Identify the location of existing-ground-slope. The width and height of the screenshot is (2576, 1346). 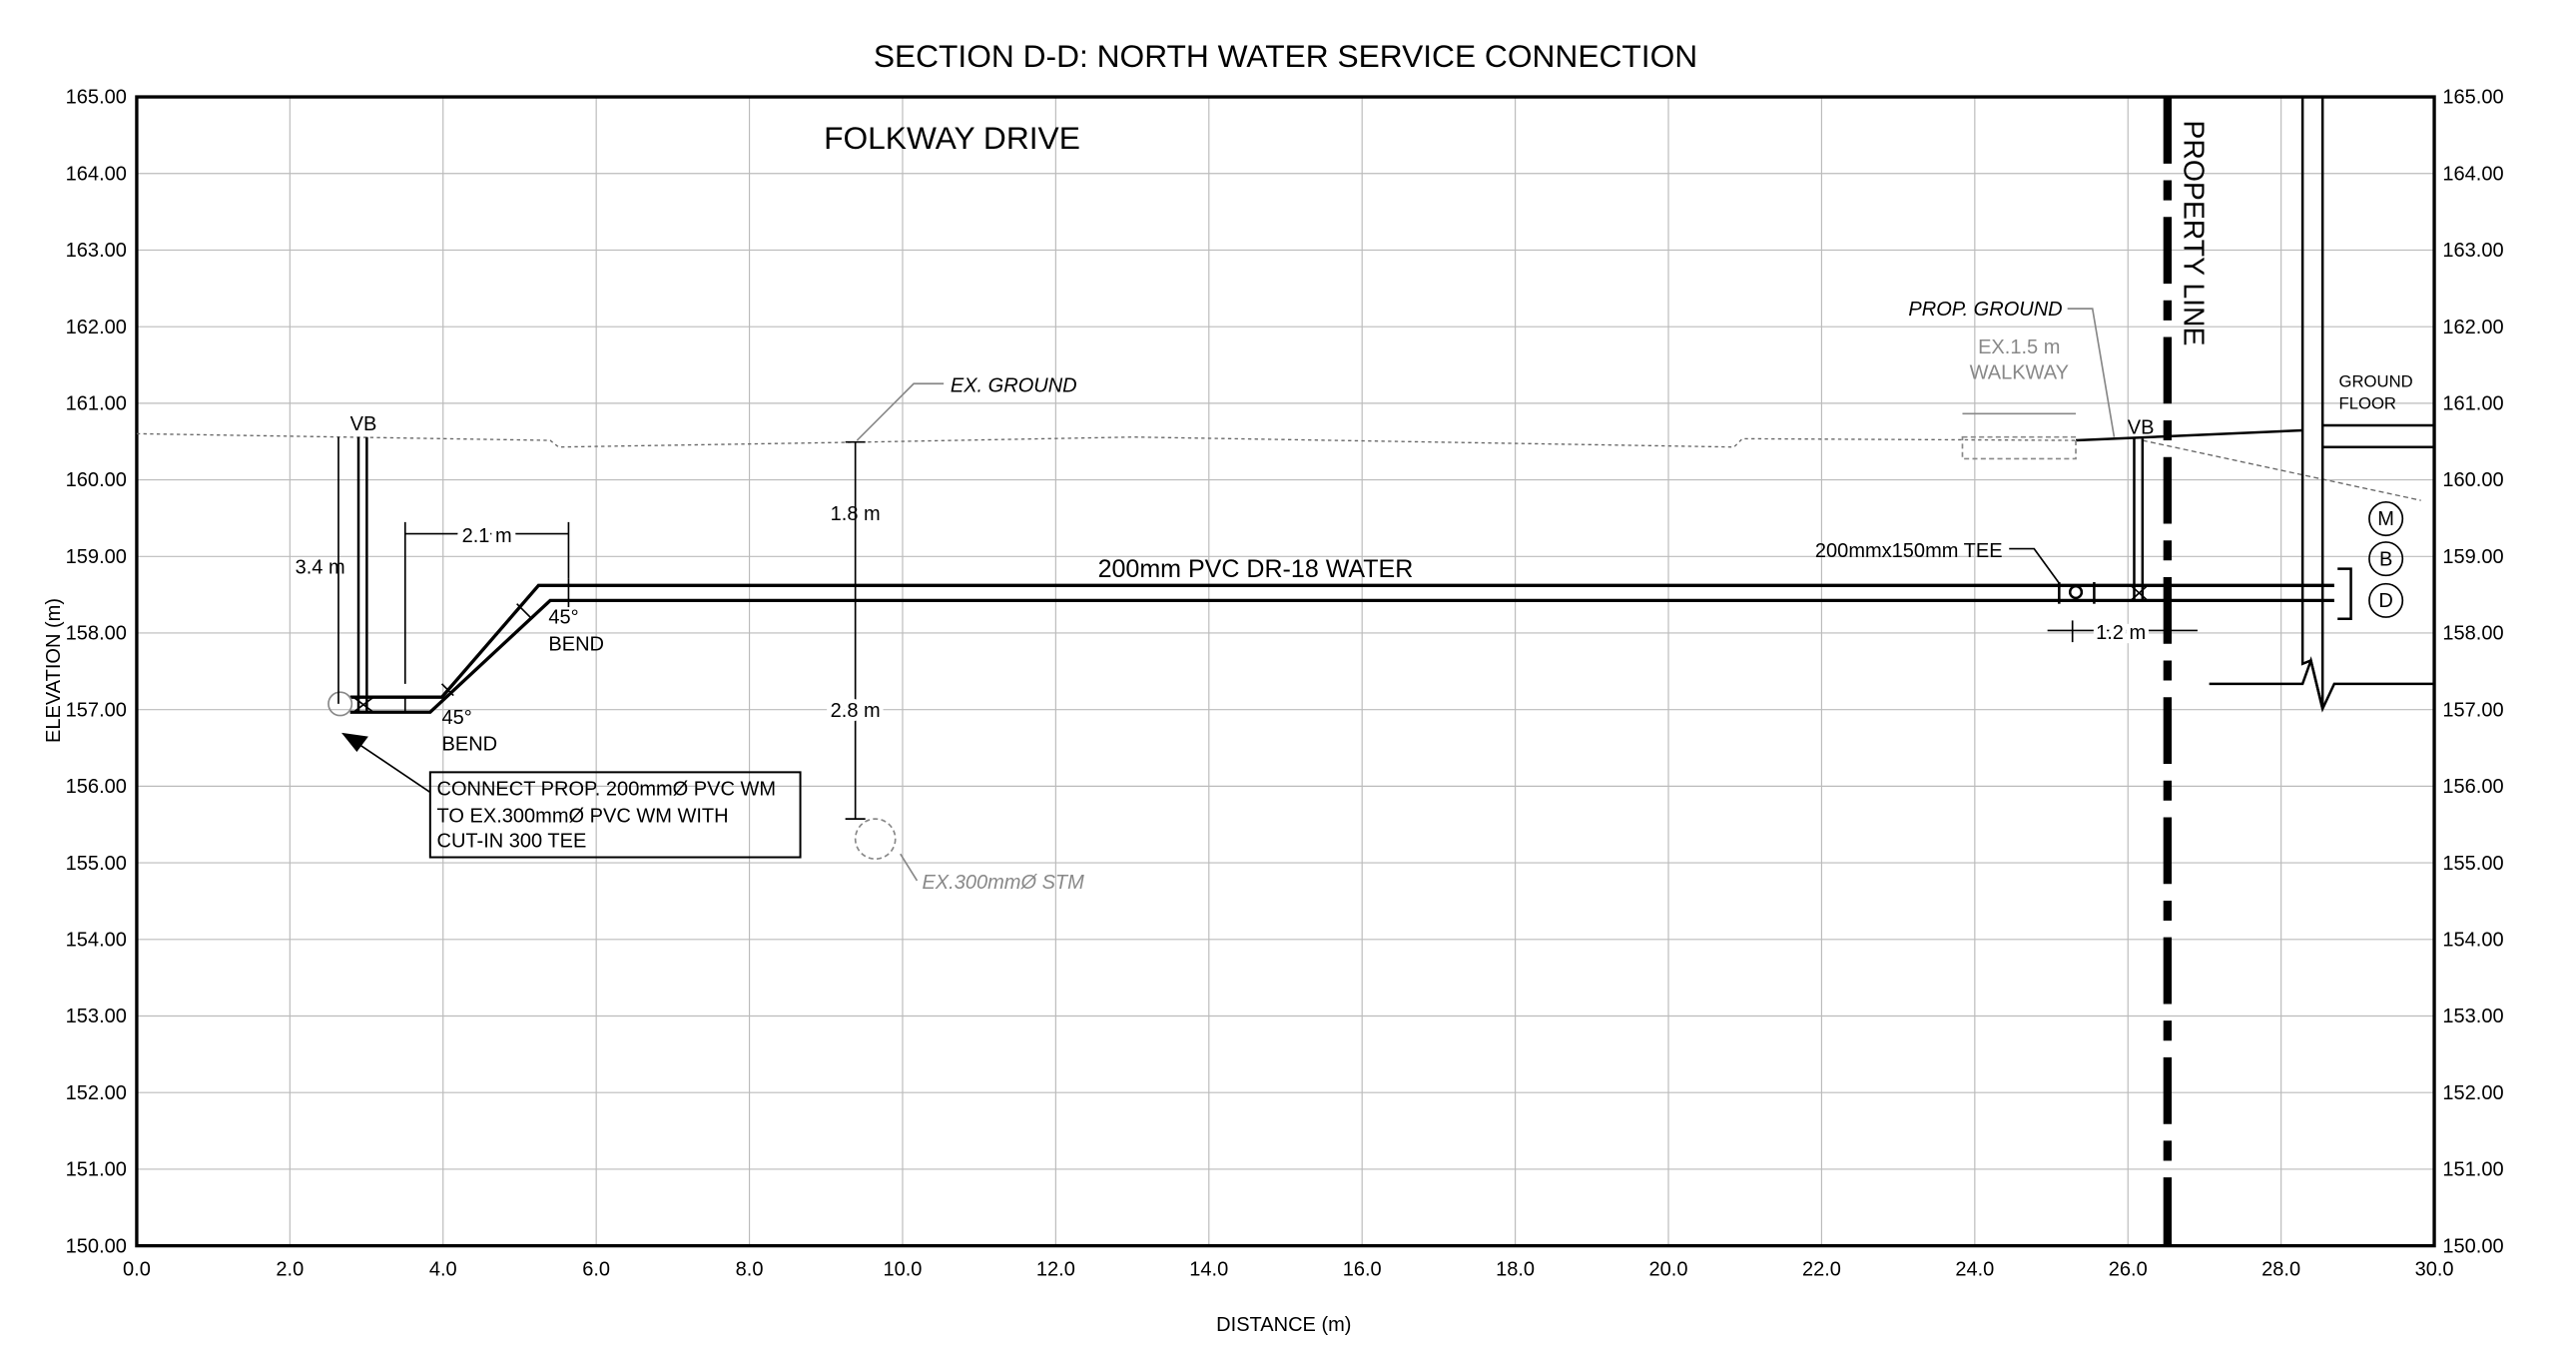
(2281, 470).